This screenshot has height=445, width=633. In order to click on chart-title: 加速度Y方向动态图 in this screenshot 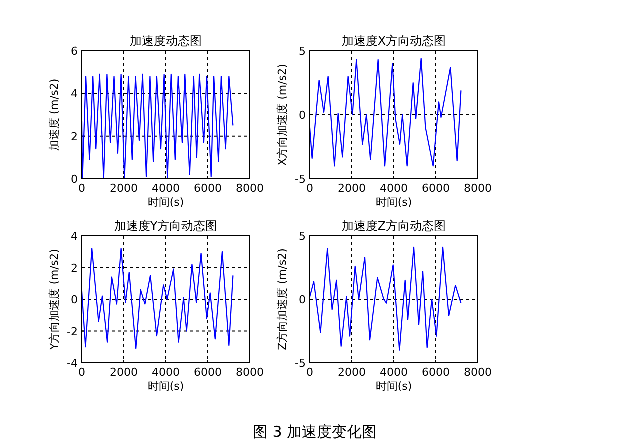, I will do `click(166, 226)`.